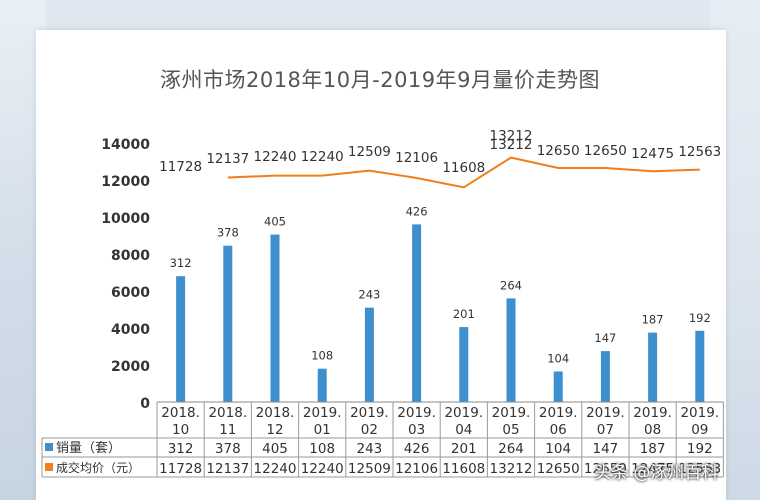  Describe the element at coordinates (369, 152) in the screenshot. I see `price-data-label: 12509` at that location.